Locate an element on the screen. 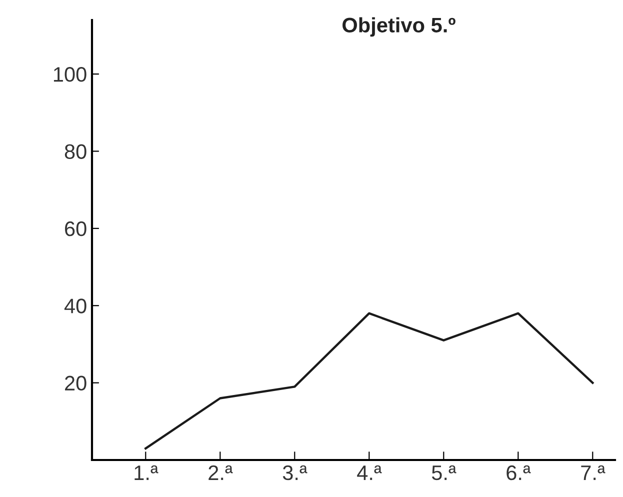 The width and height of the screenshot is (623, 497). y-tick-label: 100 is located at coordinates (70, 74).